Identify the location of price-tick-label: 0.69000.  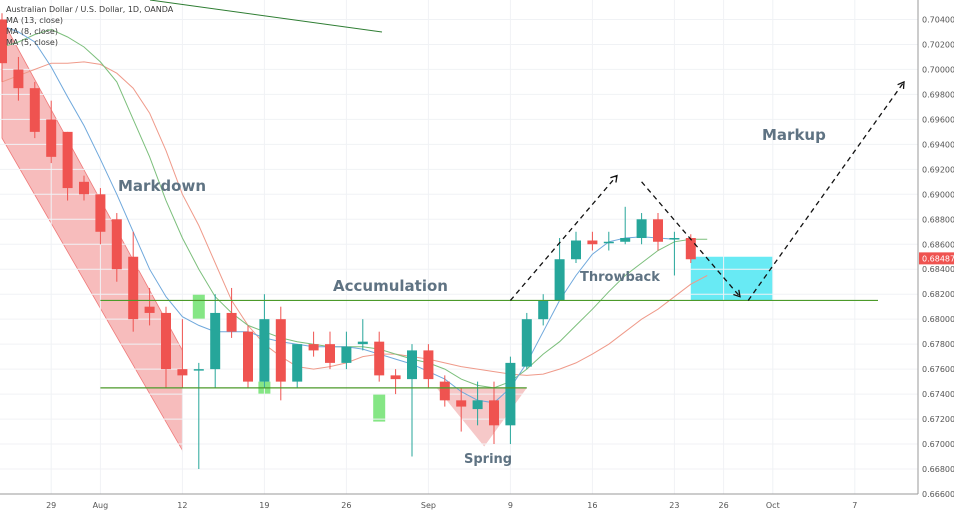
(938, 194).